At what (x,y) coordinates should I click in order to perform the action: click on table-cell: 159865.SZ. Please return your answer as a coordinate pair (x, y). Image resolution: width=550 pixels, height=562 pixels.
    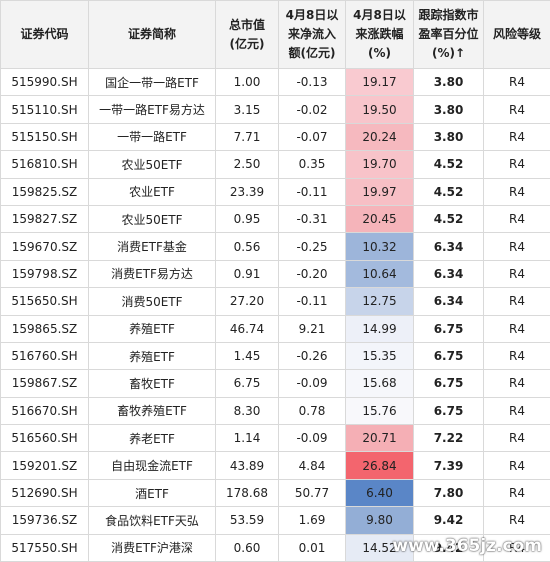
    Looking at the image, I should click on (44, 328).